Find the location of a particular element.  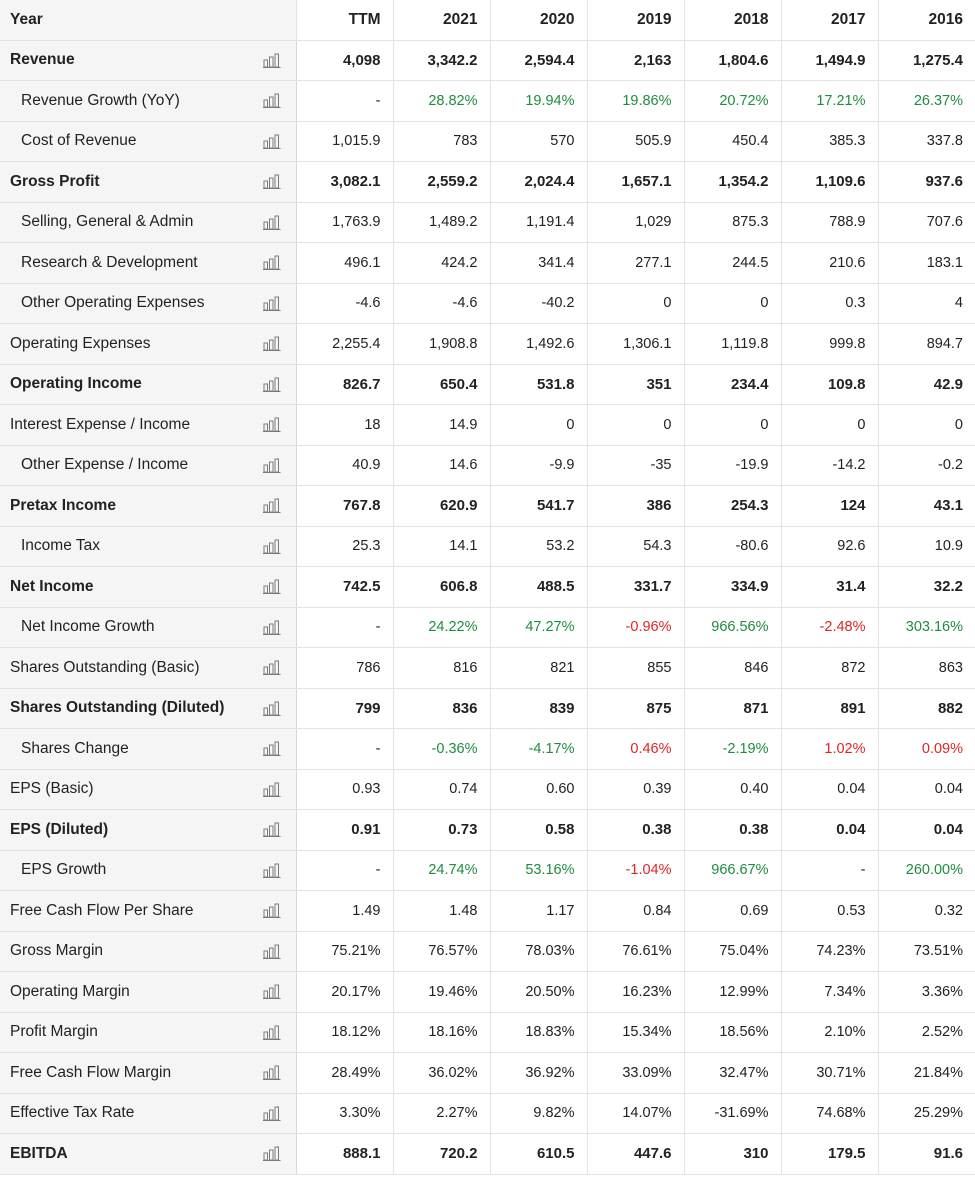

table-cell: 3.36% is located at coordinates (926, 992).